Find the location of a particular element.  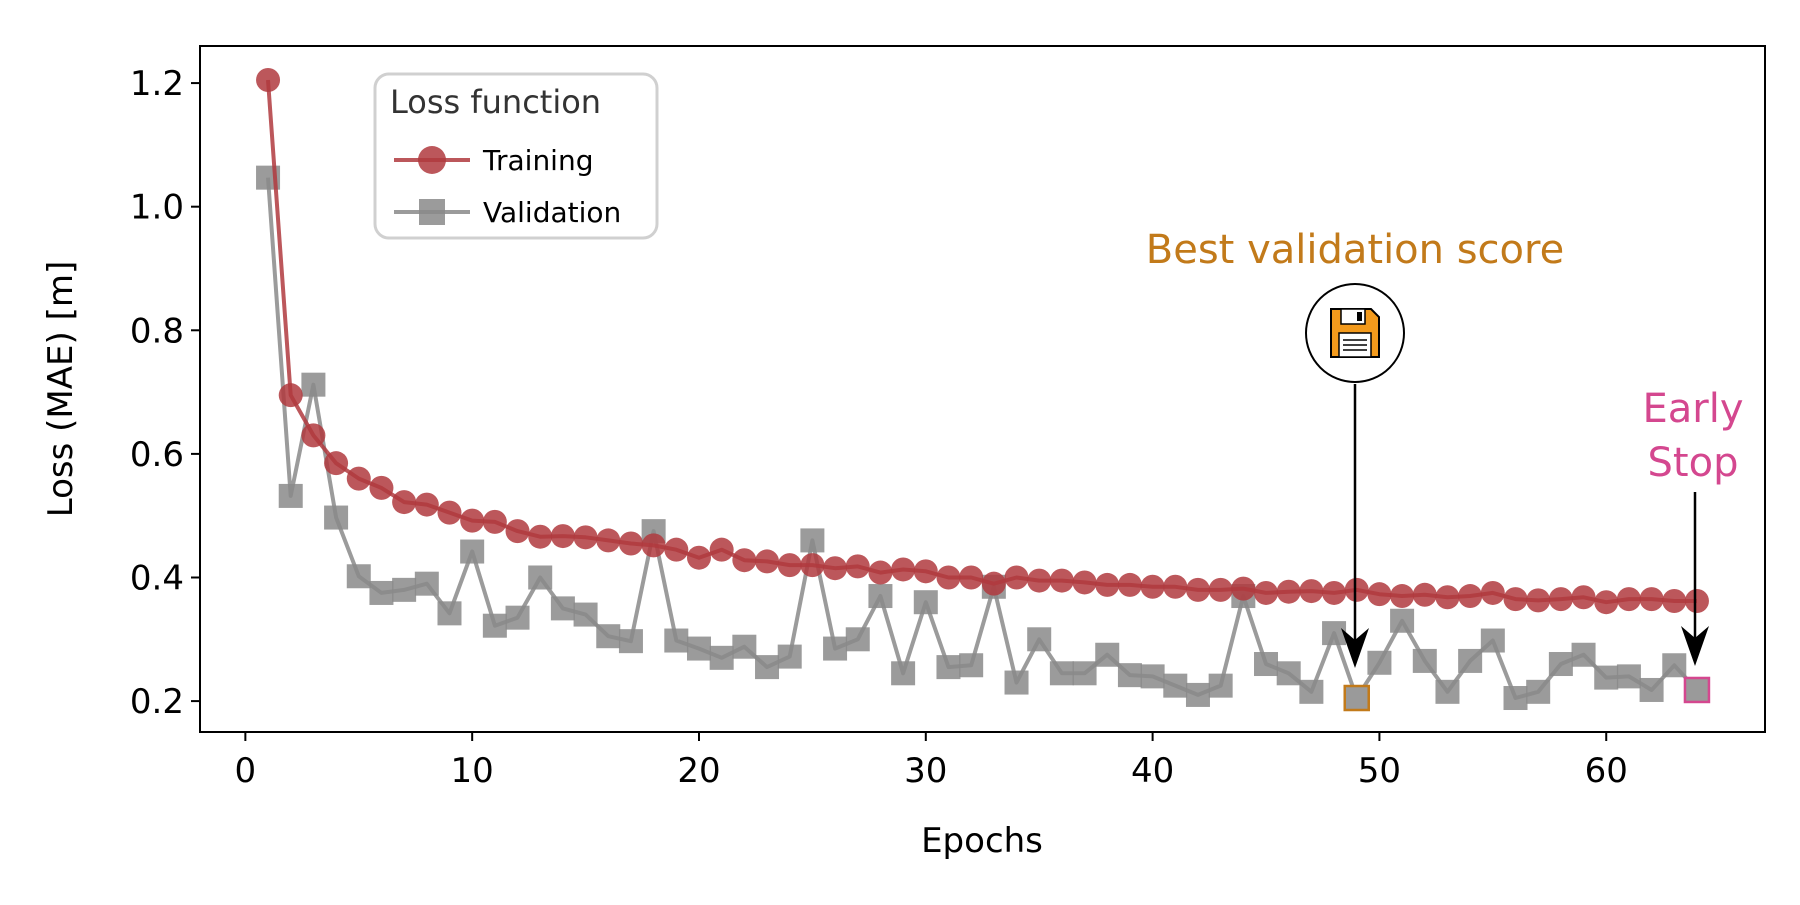

x-tick-label: 0 is located at coordinates (246, 771).